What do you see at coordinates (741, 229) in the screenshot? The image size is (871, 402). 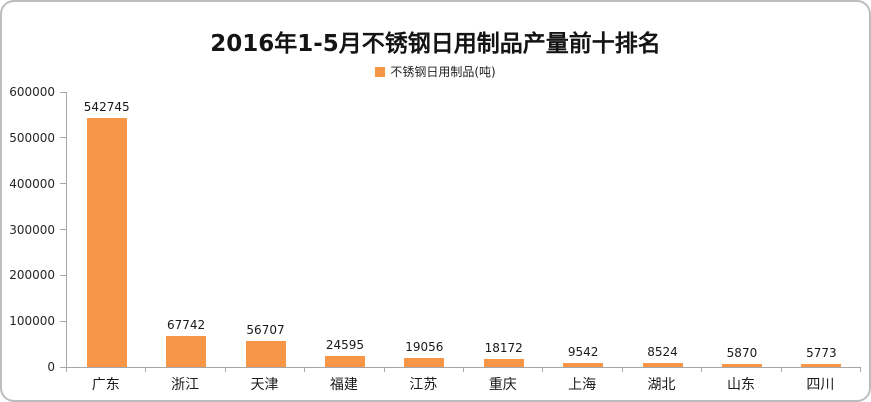 I see `bar-slot: 5870` at bounding box center [741, 229].